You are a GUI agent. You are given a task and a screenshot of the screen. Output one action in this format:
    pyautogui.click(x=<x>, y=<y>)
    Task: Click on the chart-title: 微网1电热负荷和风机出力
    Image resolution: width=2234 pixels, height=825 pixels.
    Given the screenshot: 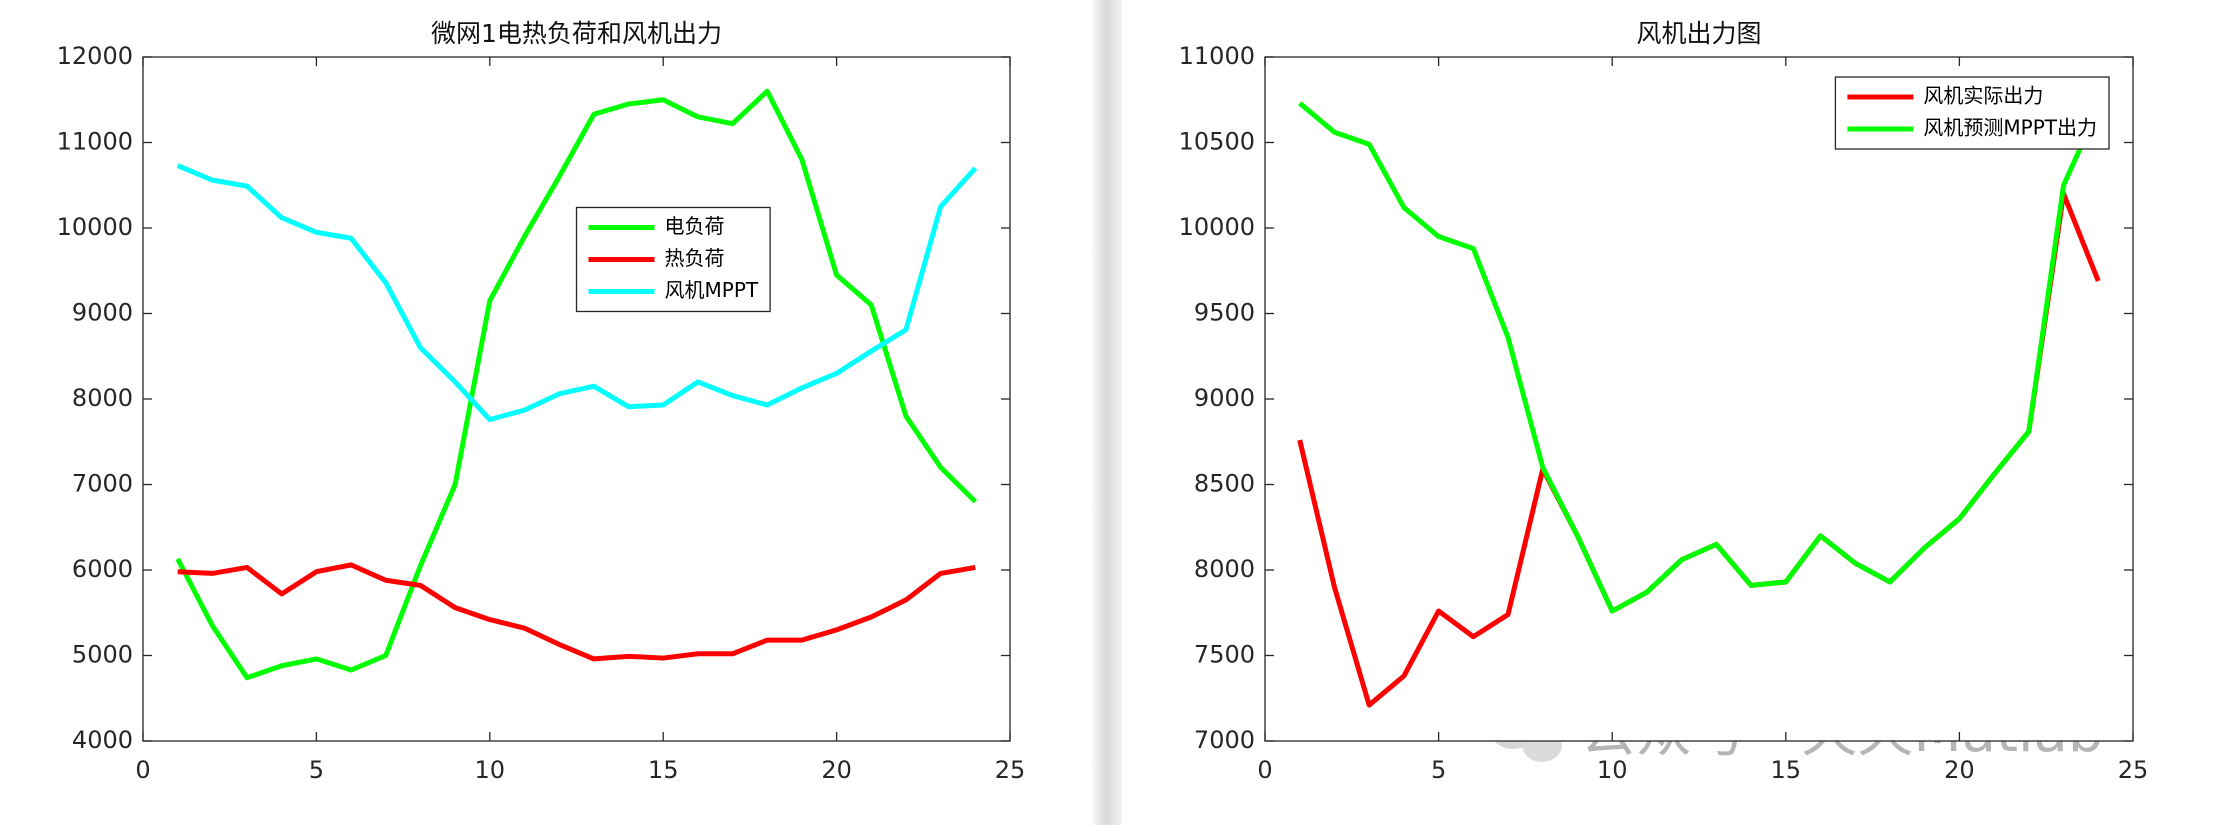 What is the action you would take?
    pyautogui.click(x=576, y=33)
    